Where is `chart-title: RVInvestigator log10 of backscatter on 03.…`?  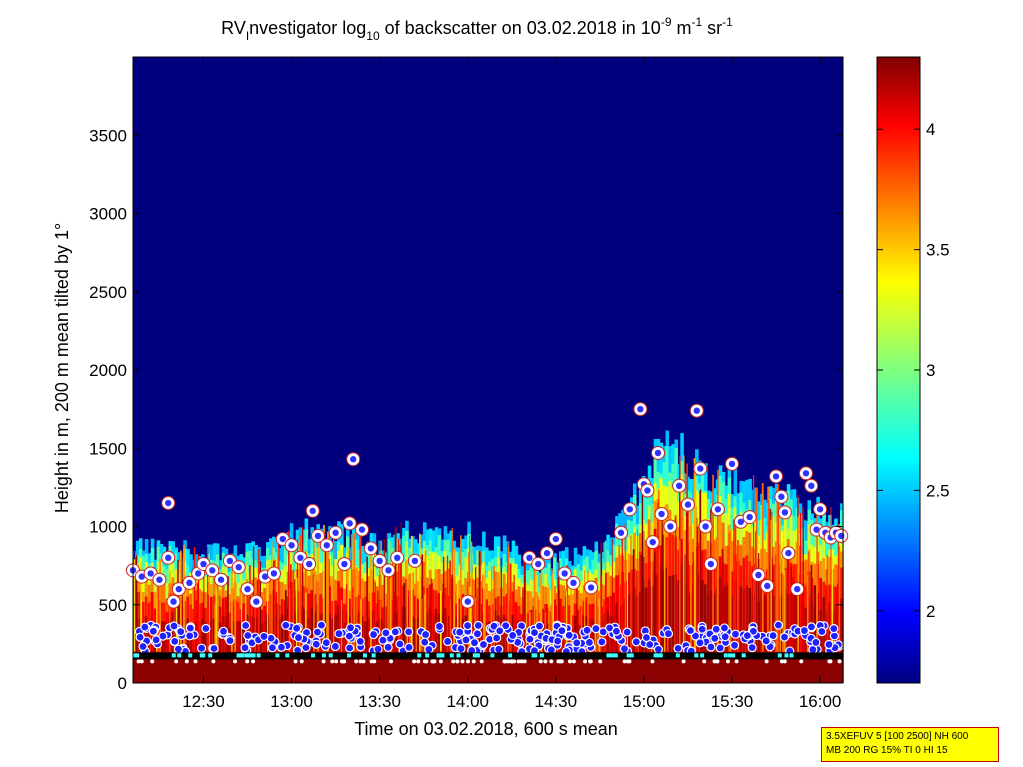 chart-title: RVInvestigator log10 of backscatter on 03.… is located at coordinates (477, 29).